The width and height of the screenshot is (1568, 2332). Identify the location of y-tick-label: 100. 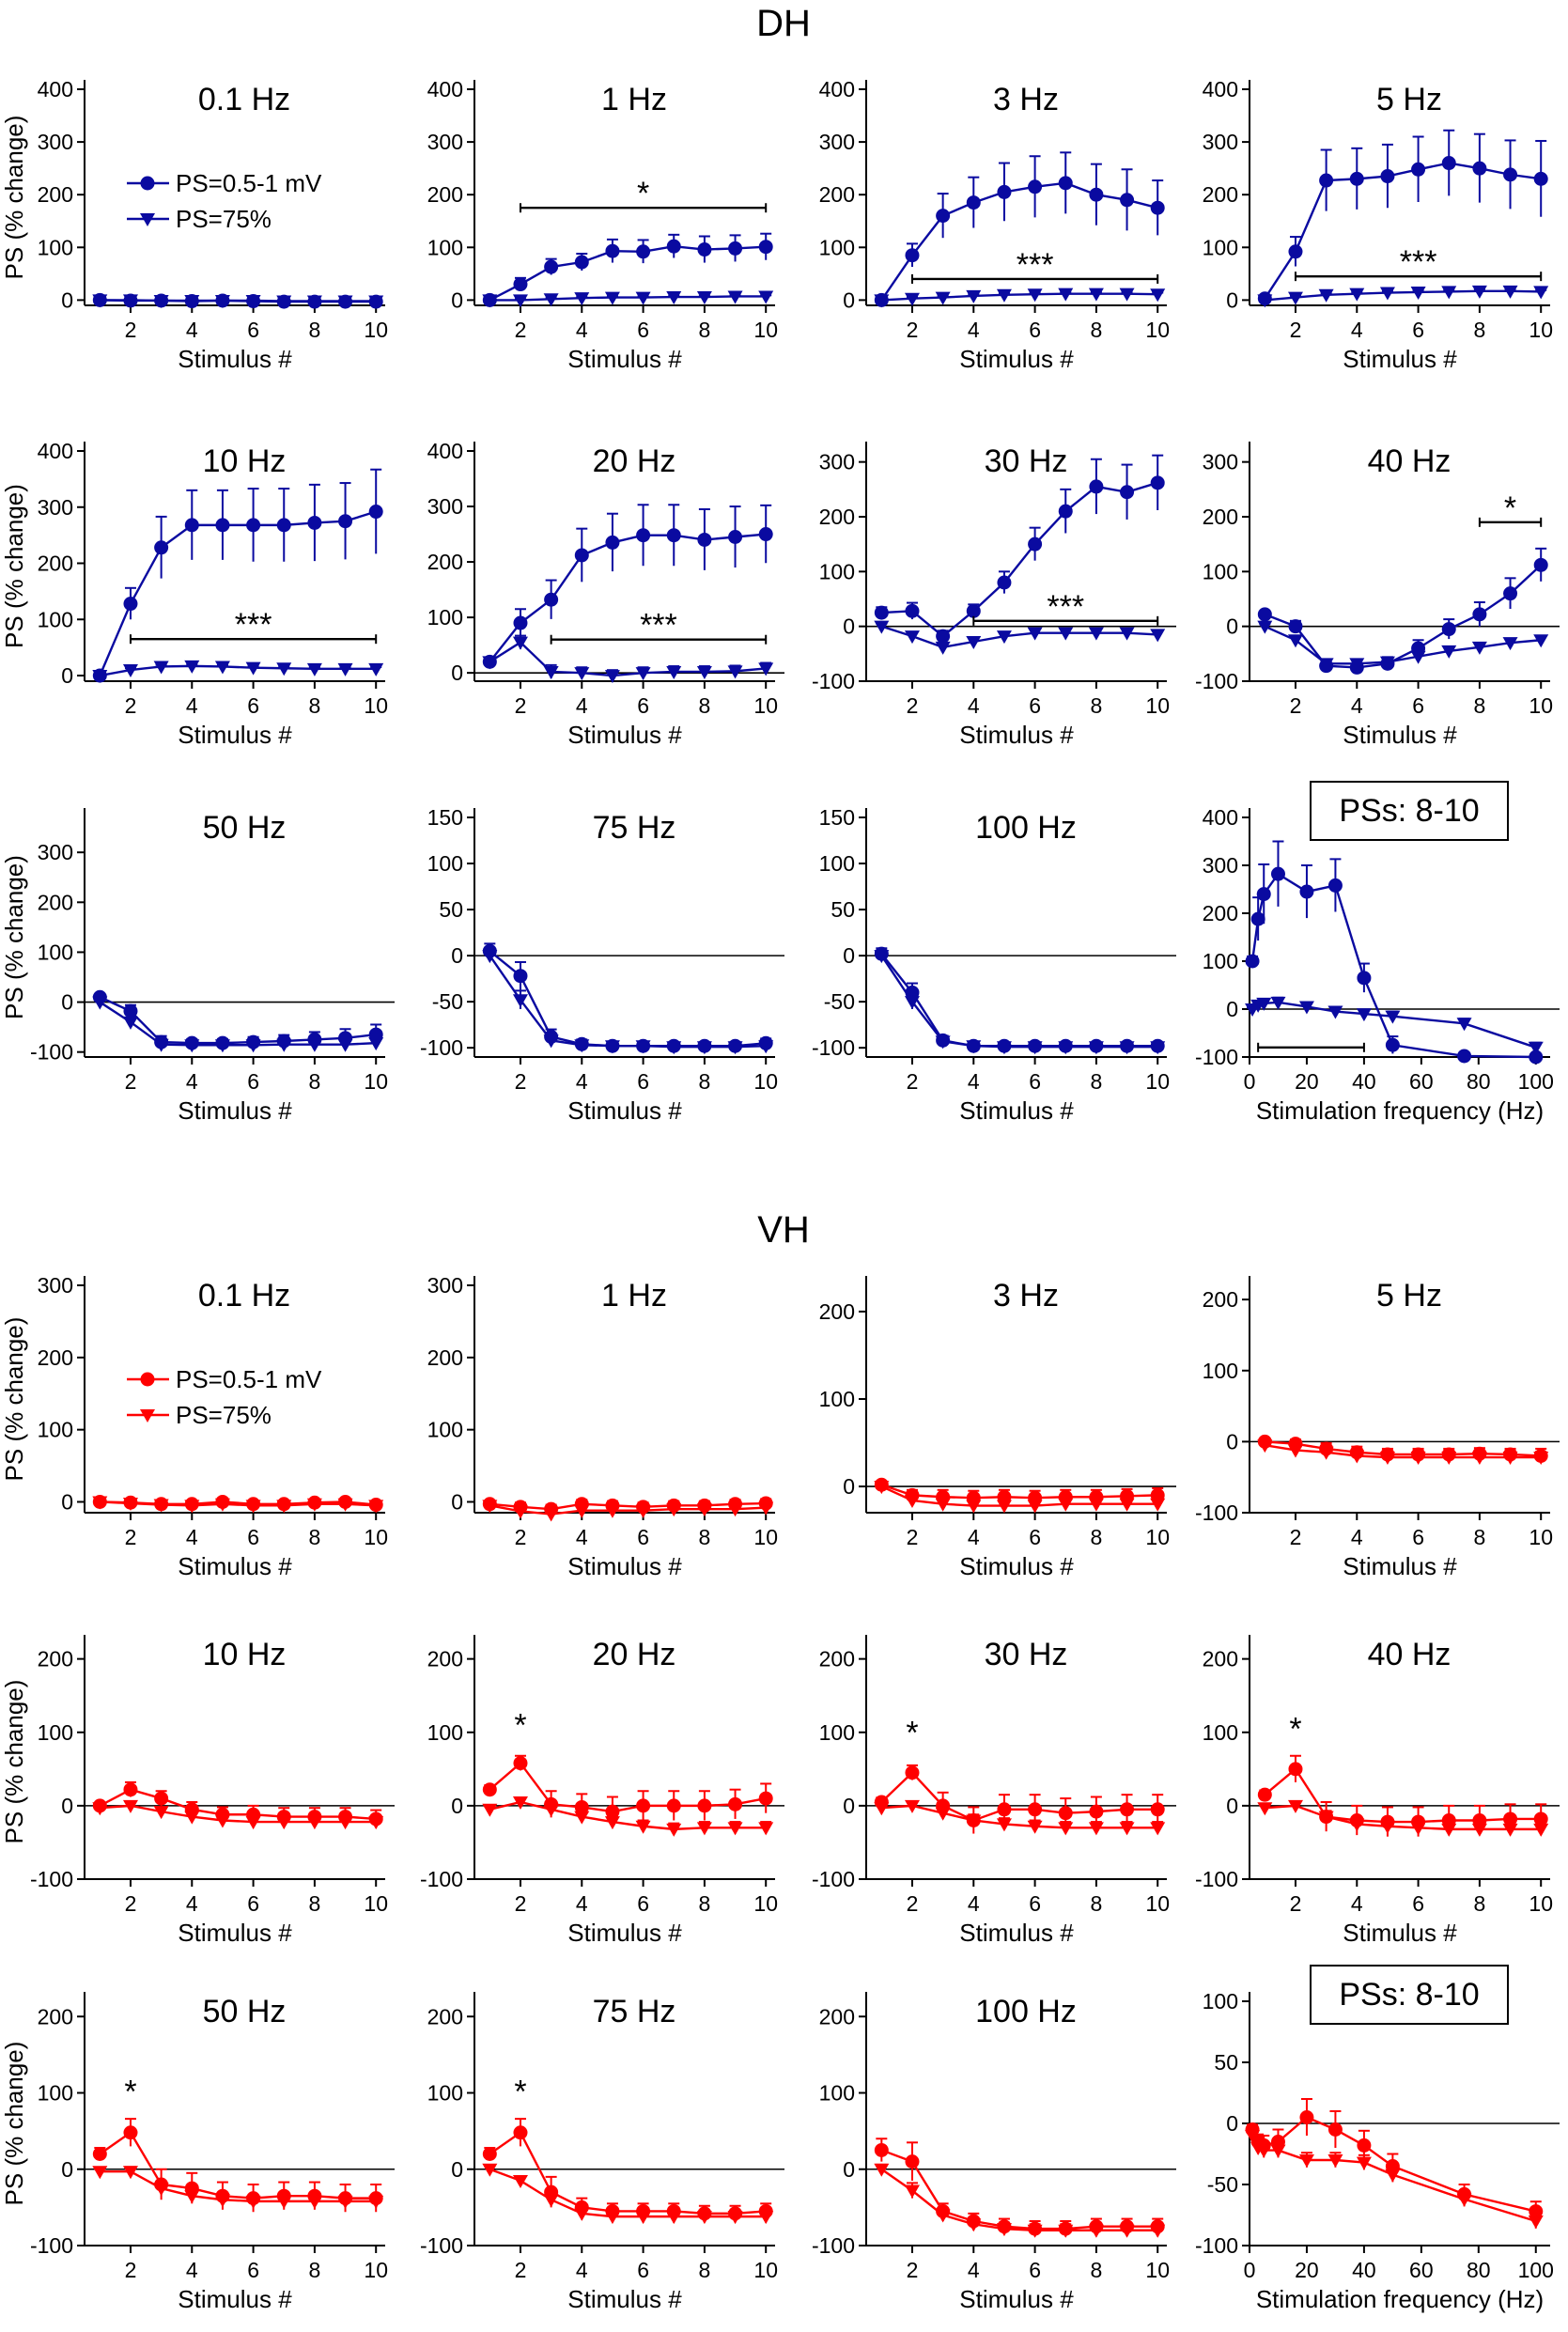
(445, 1430).